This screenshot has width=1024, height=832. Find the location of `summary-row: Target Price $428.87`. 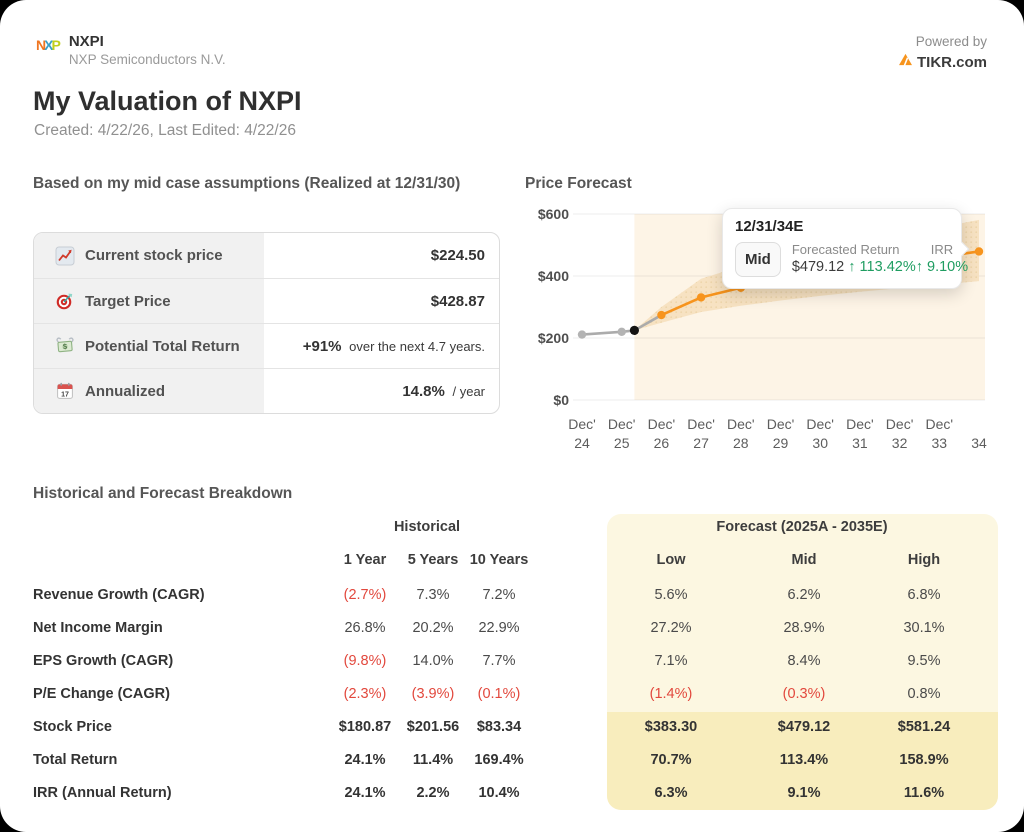

summary-row: Target Price $428.87 is located at coordinates (266, 300).